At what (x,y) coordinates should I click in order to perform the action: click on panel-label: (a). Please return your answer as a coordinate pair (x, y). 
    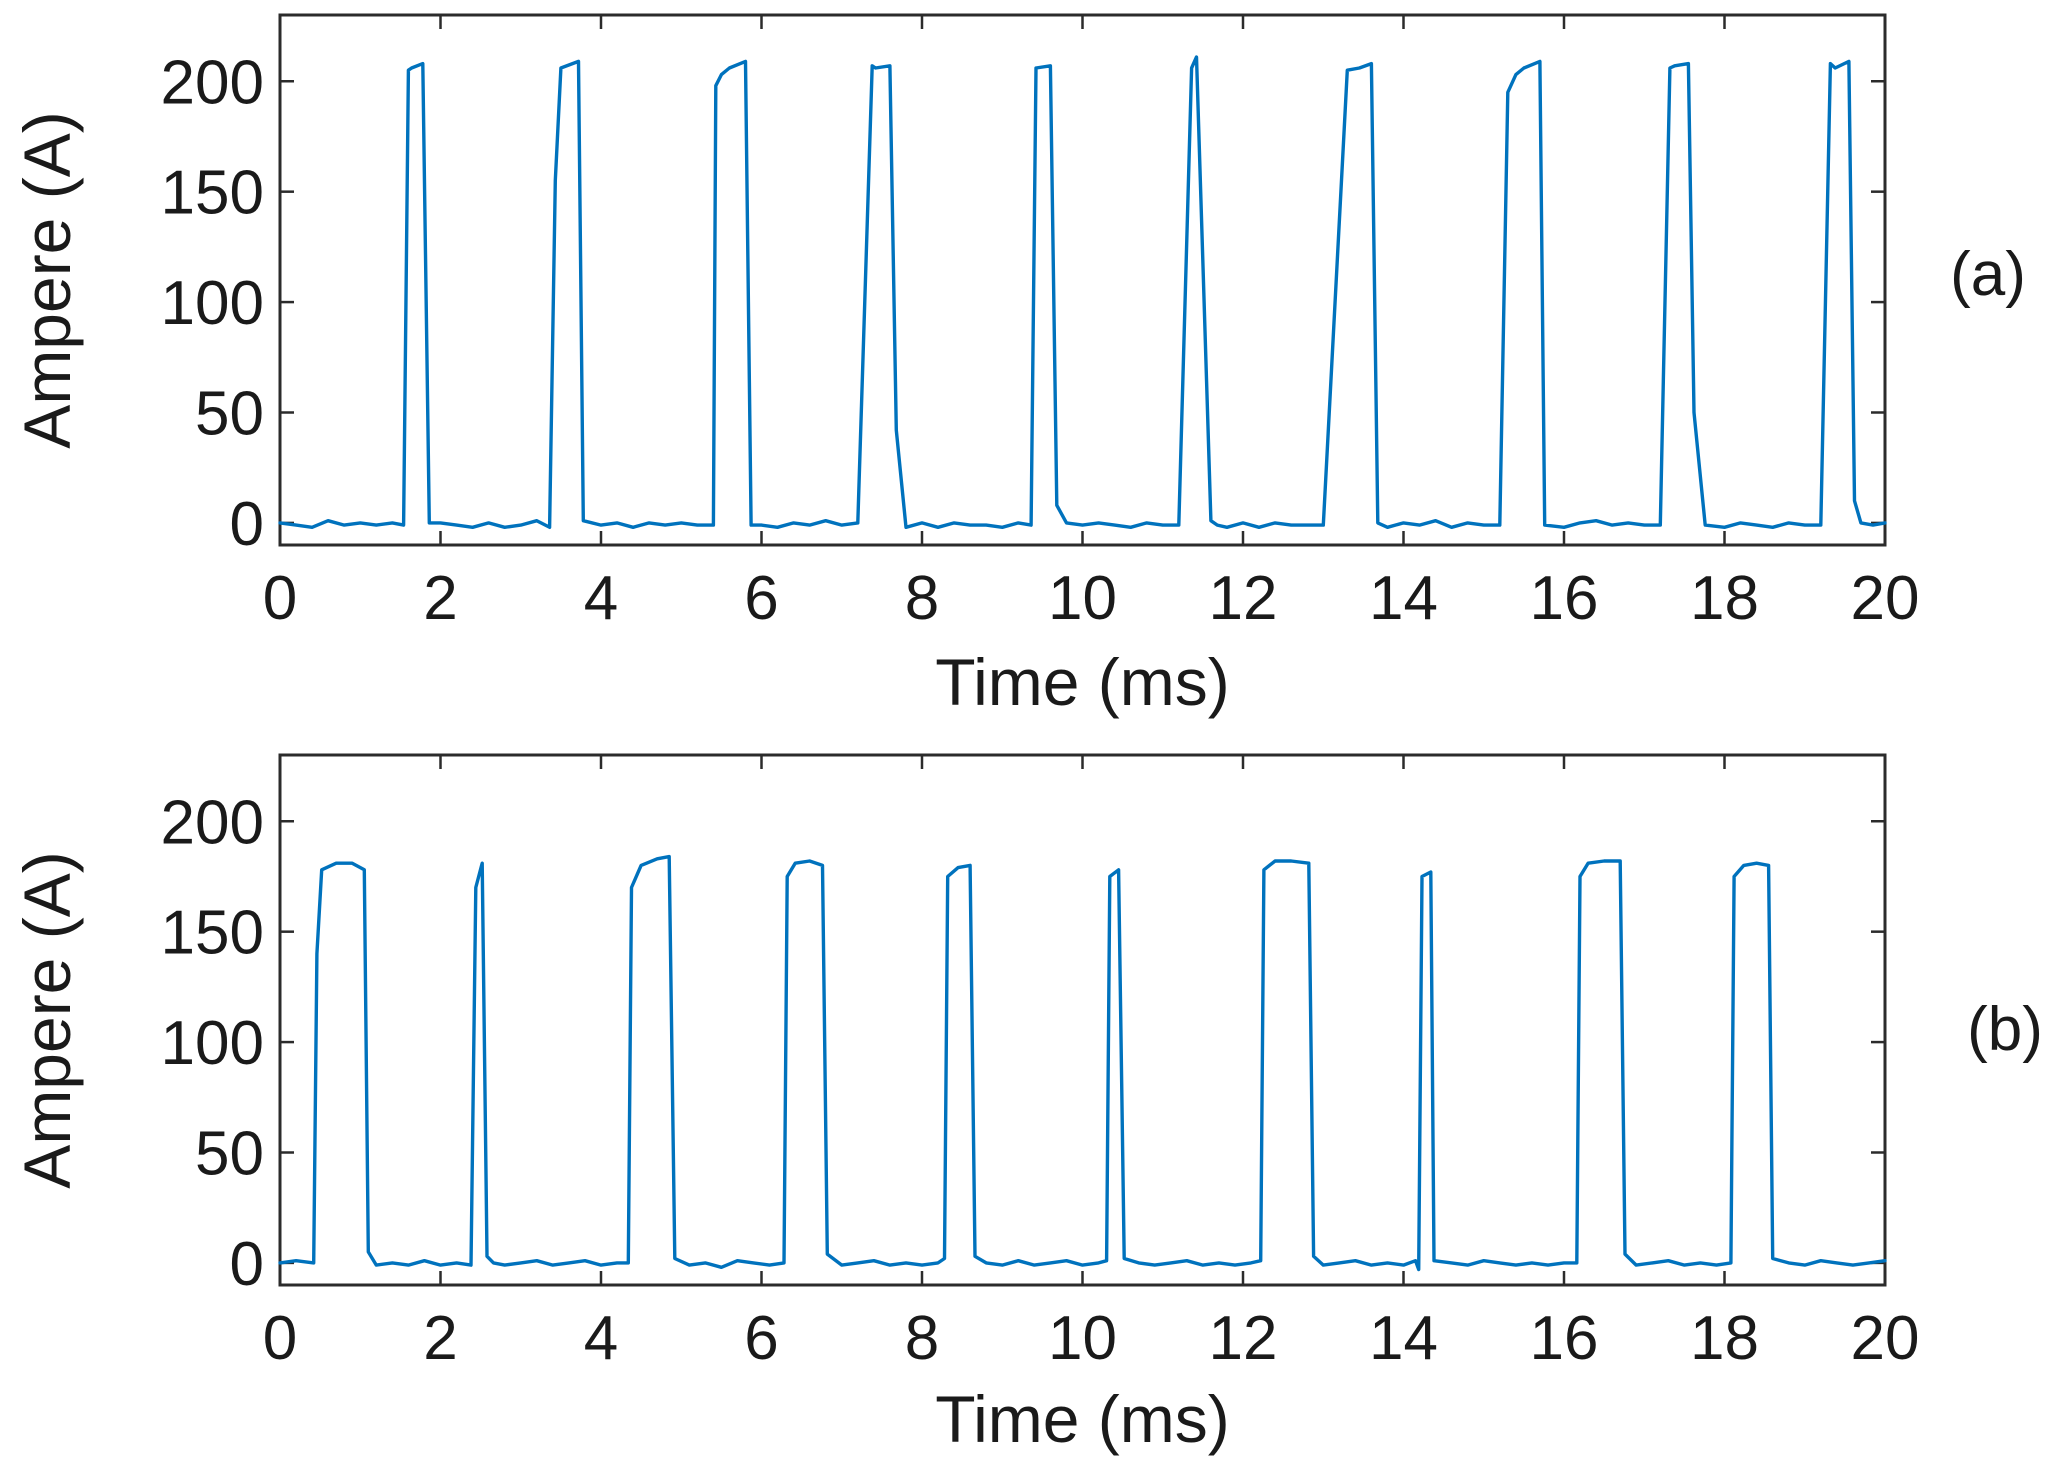
    Looking at the image, I should click on (1988, 274).